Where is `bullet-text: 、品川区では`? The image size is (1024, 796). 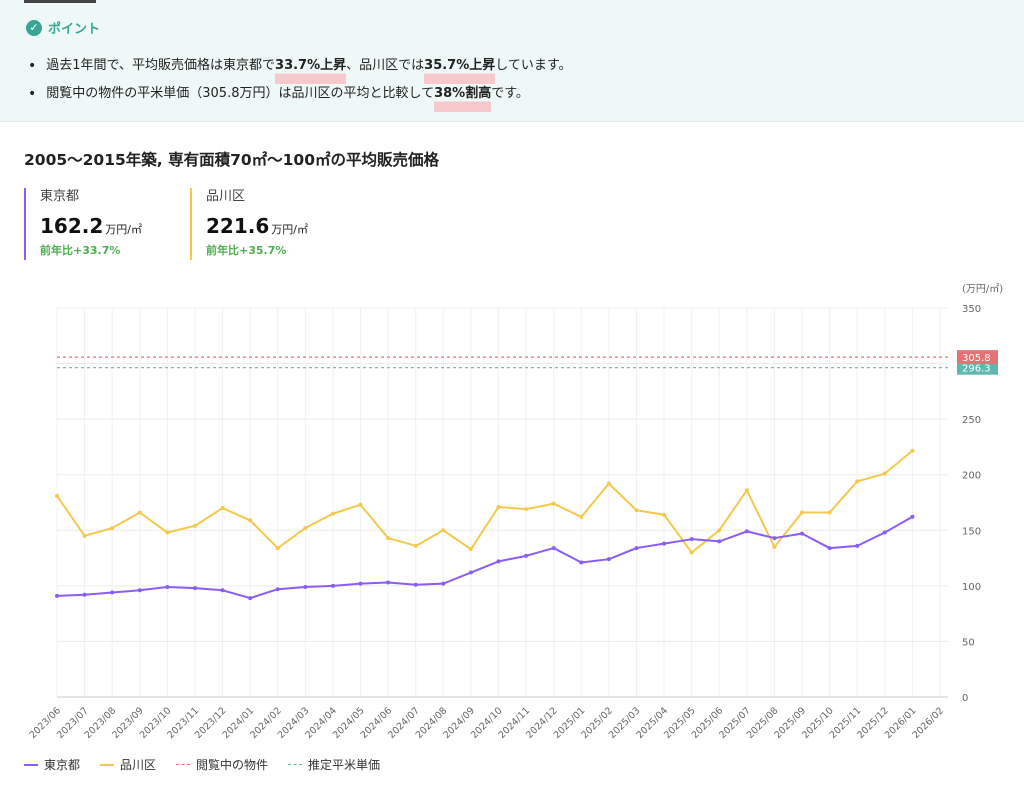 bullet-text: 、品川区では is located at coordinates (385, 65).